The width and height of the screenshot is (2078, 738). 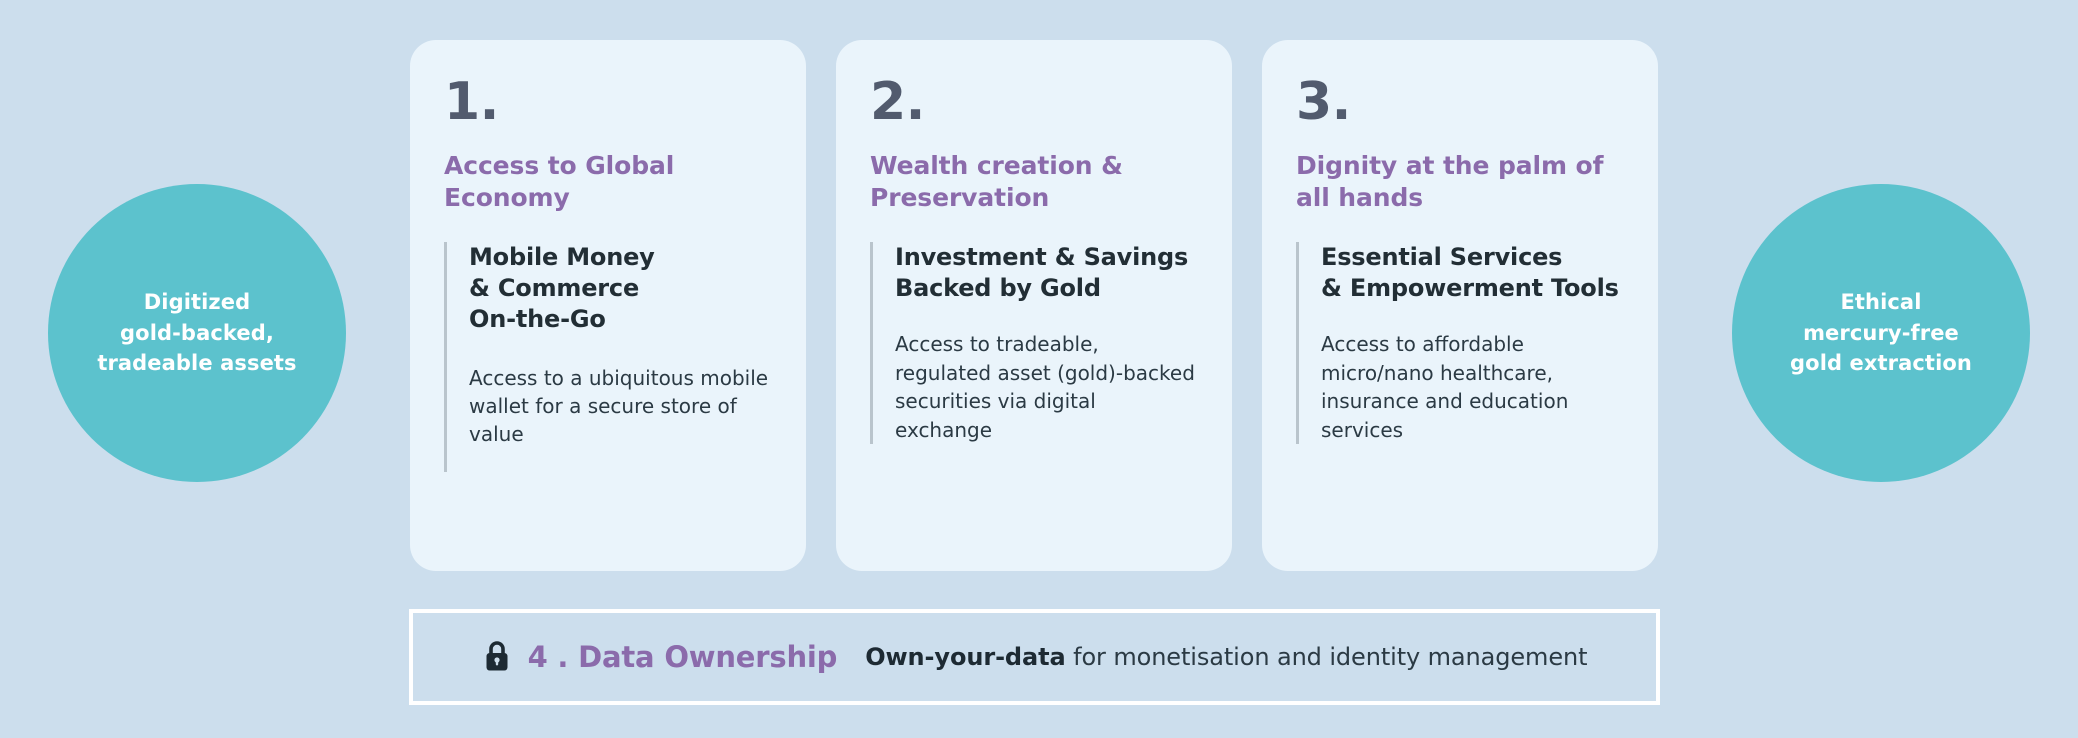 What do you see at coordinates (897, 102) in the screenshot?
I see `card-number: 2.` at bounding box center [897, 102].